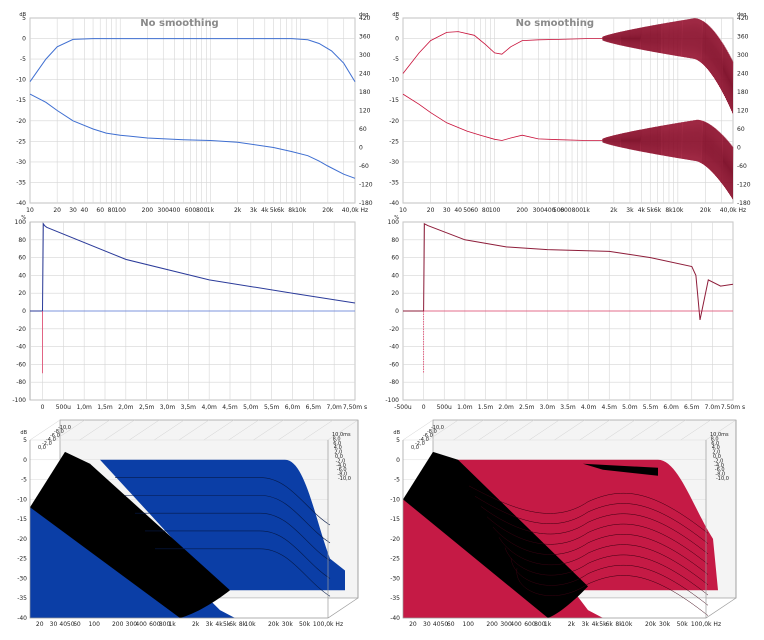 The image size is (764, 640). Describe the element at coordinates (365, 37) in the screenshot. I see `y2-tick-label: 360` at that location.